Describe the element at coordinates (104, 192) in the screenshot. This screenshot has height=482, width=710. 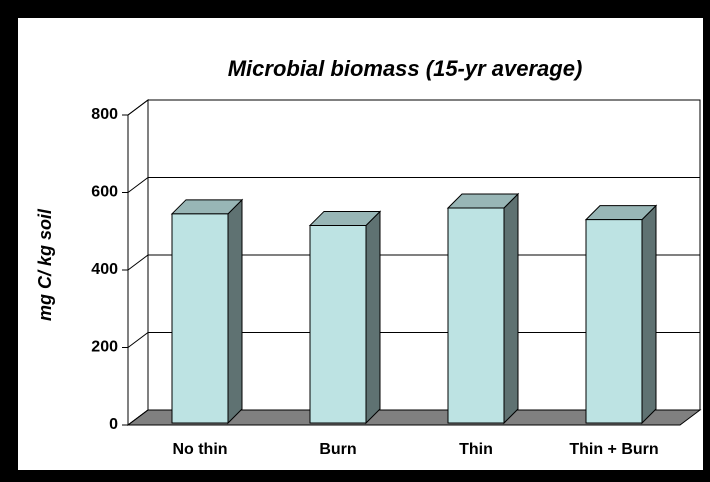
I see `y-tick-label: 600` at that location.